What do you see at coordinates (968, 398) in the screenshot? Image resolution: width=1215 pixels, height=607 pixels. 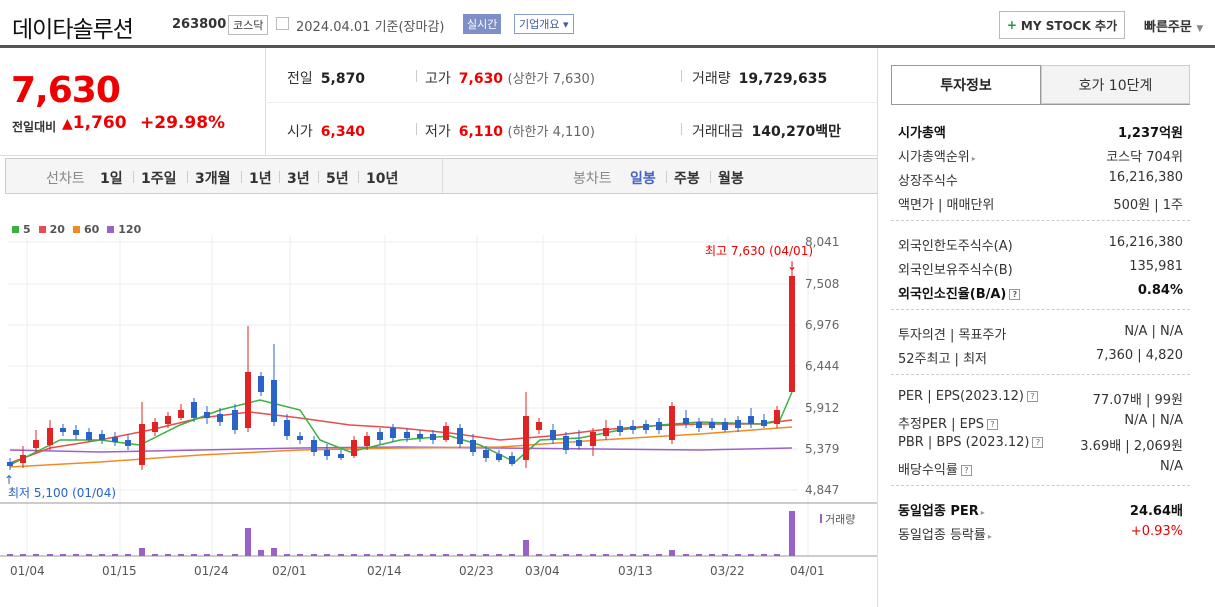 I see `info-key: PER | EPS(2023.12)?` at bounding box center [968, 398].